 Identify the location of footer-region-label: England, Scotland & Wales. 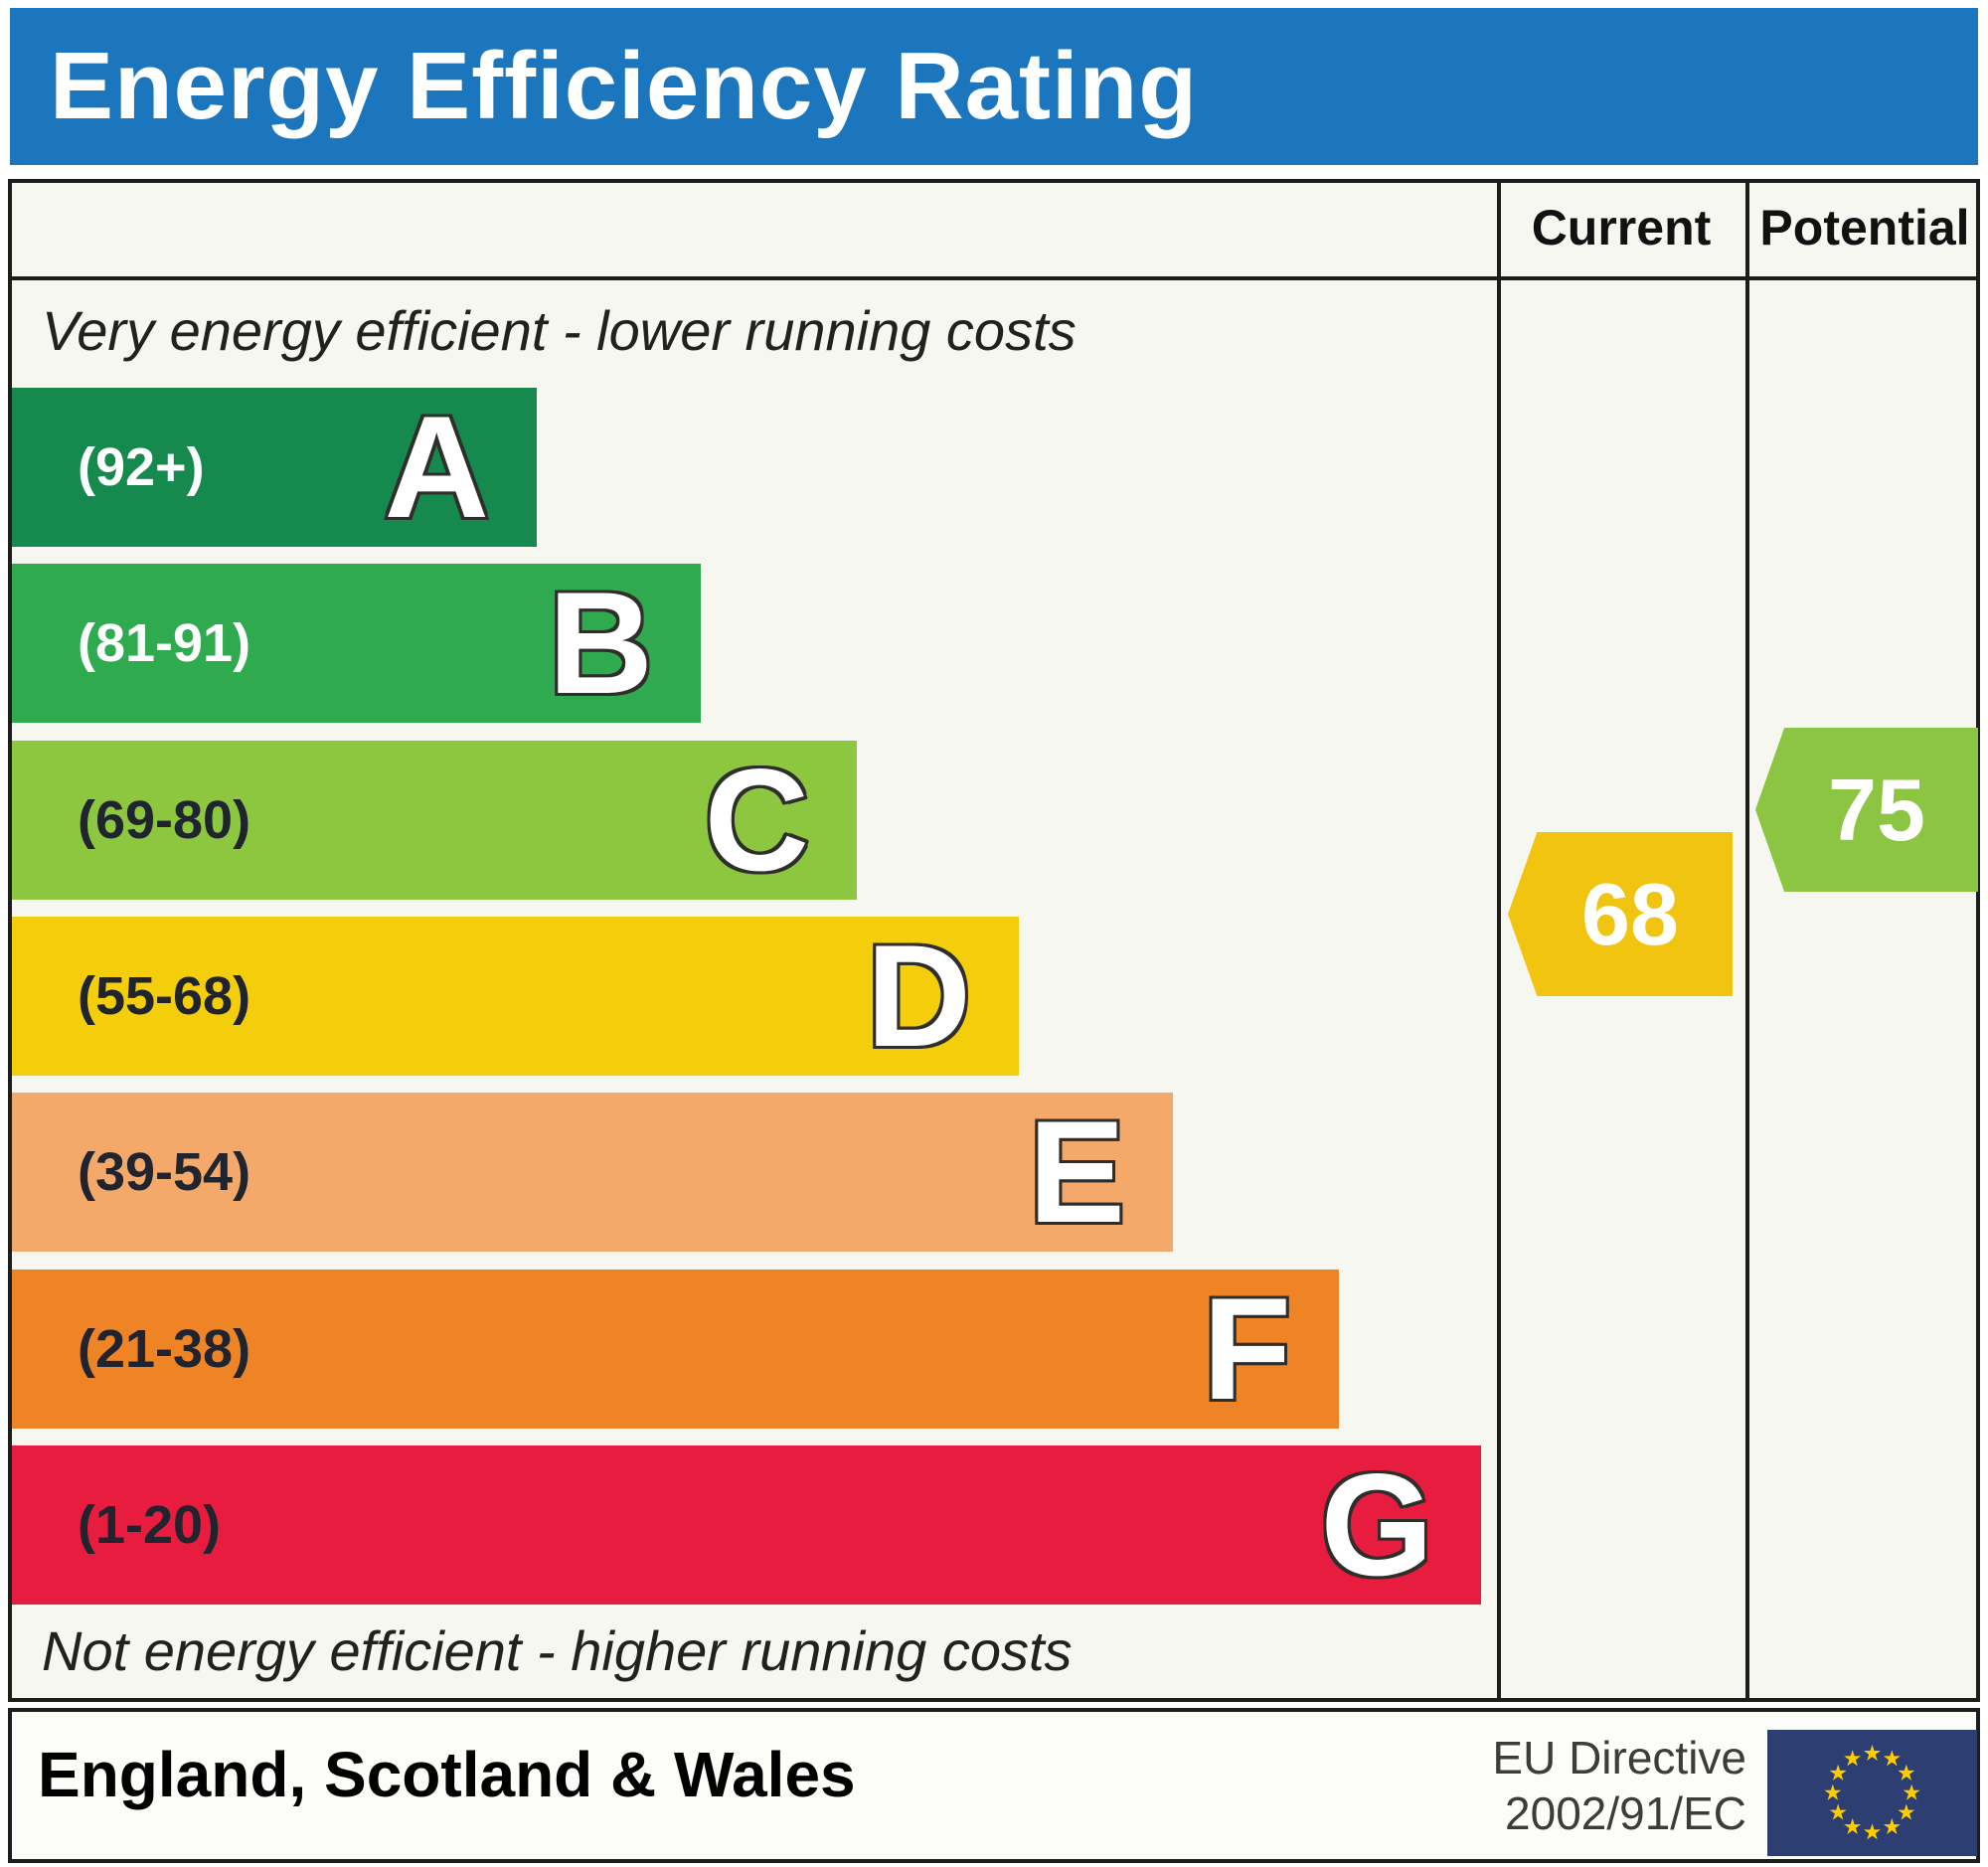
(447, 1774).